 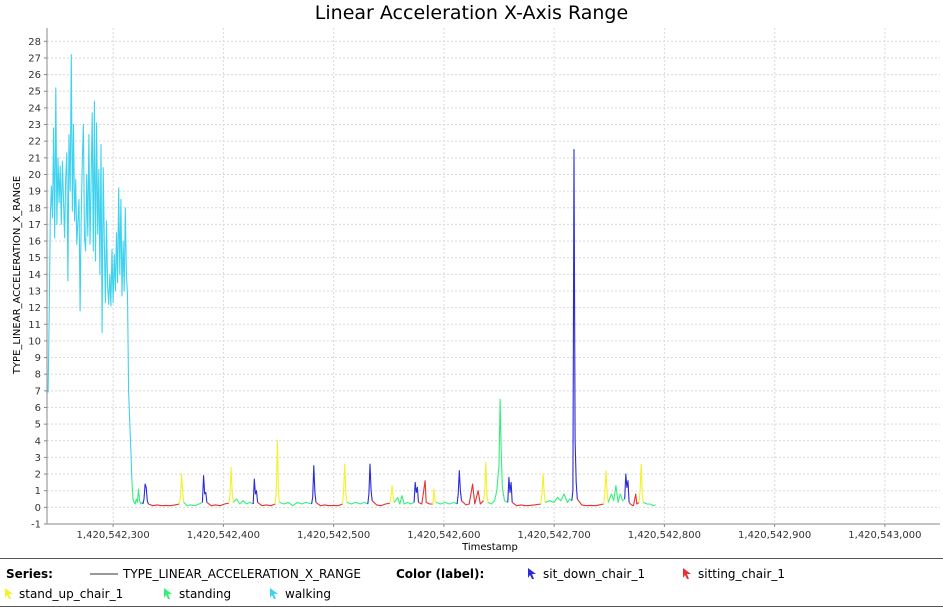 I want to click on x-tick-label: 1,420,543,000, so click(x=884, y=535).